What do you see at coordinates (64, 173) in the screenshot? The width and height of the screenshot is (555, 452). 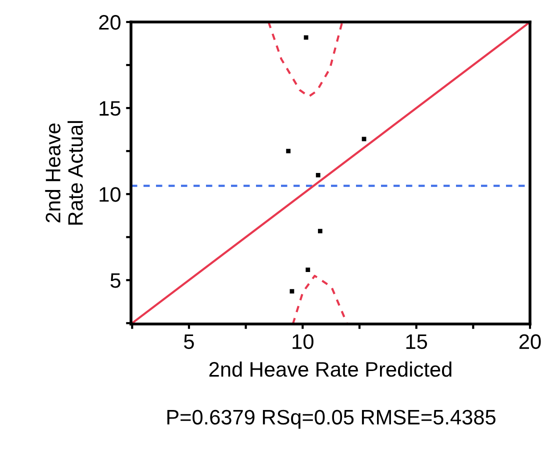 I see `y-axis-title: 2nd Heave Rate Actual` at bounding box center [64, 173].